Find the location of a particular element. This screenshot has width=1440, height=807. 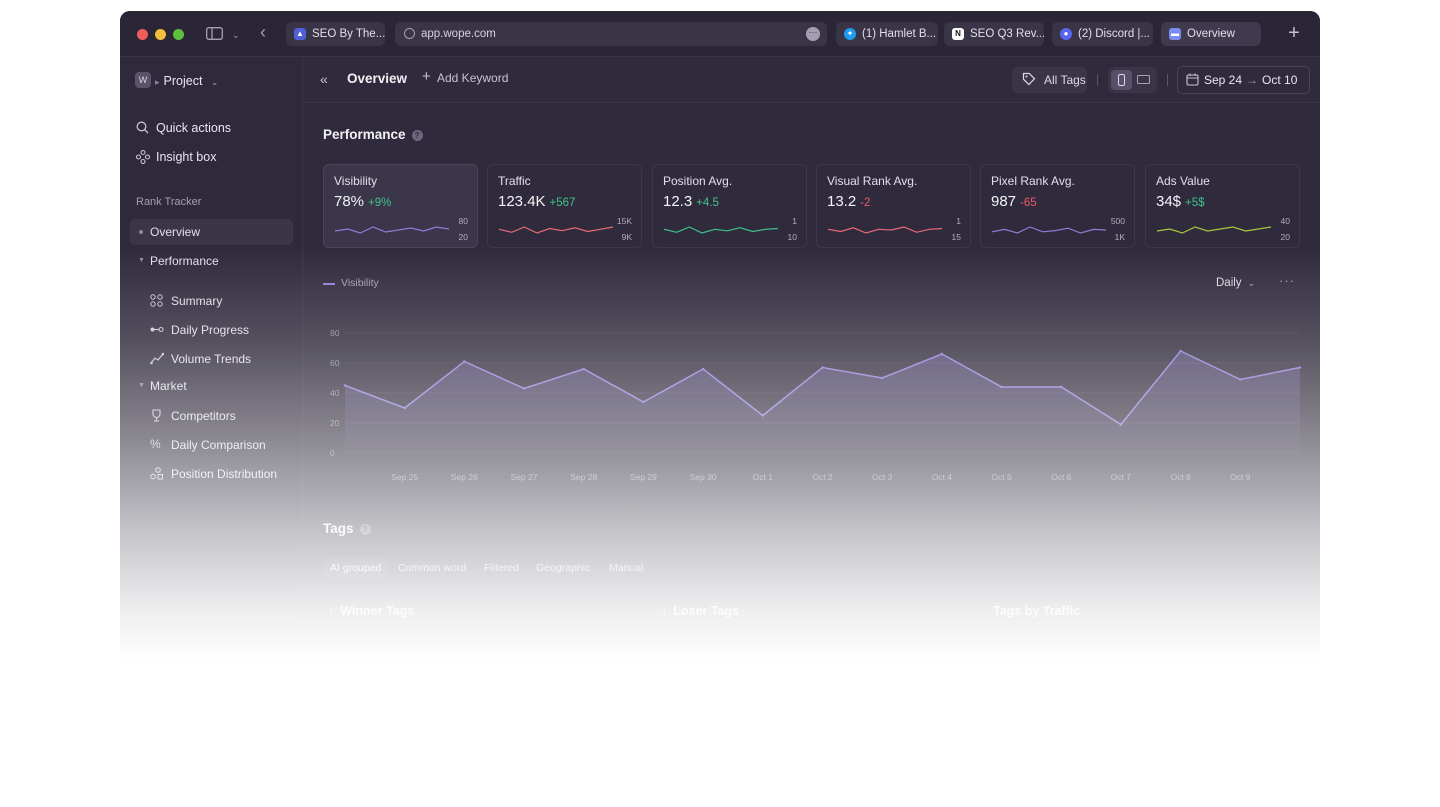

metric-card: Visibility 78% +9% 80 20 is located at coordinates (400, 206).